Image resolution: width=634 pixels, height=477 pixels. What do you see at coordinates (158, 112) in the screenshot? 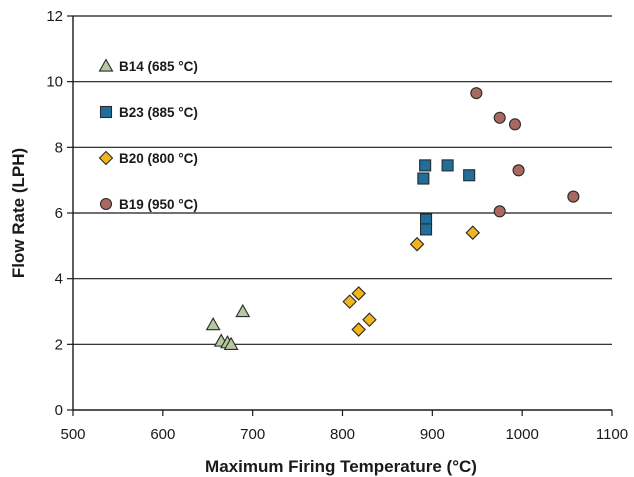
I see `legend-label-1: B23 (885 °C)` at bounding box center [158, 112].